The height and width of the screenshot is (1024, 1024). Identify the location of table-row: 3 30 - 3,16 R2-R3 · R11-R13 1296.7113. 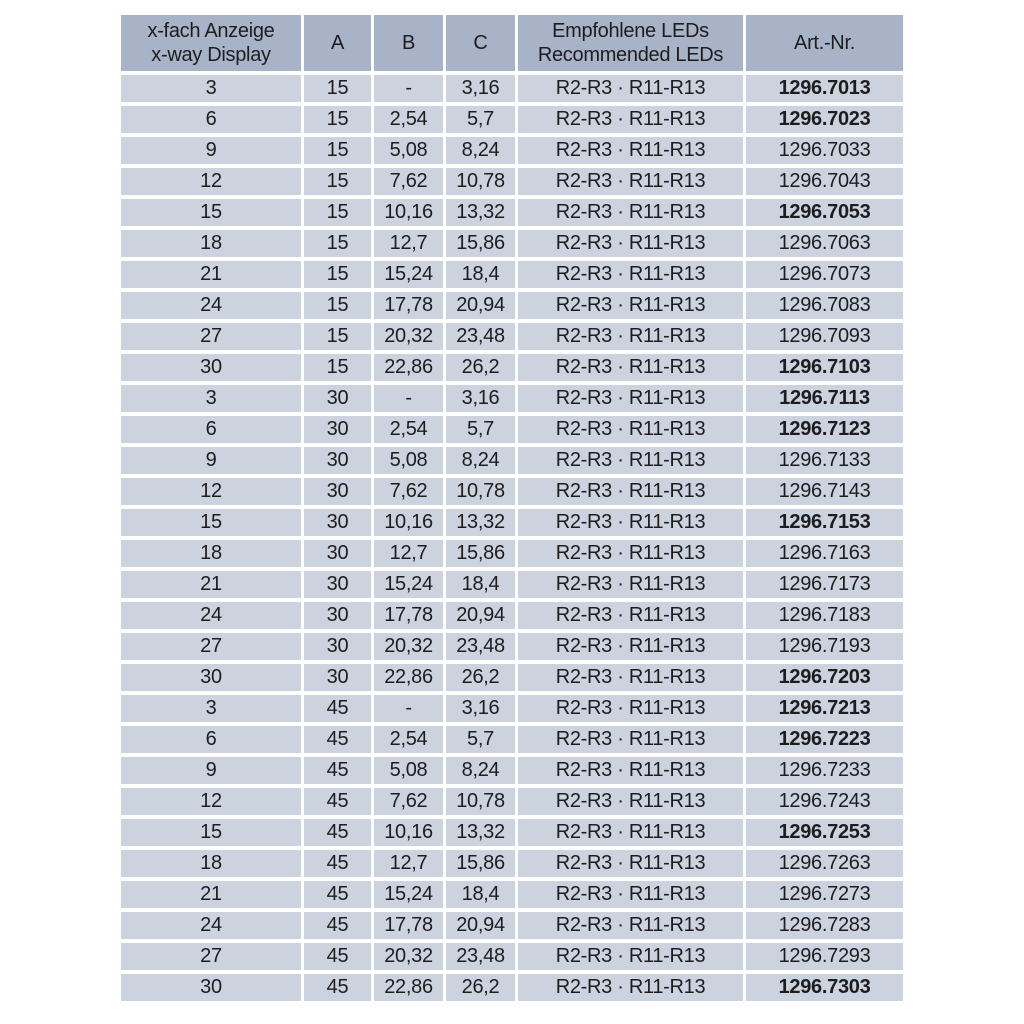
(512, 398).